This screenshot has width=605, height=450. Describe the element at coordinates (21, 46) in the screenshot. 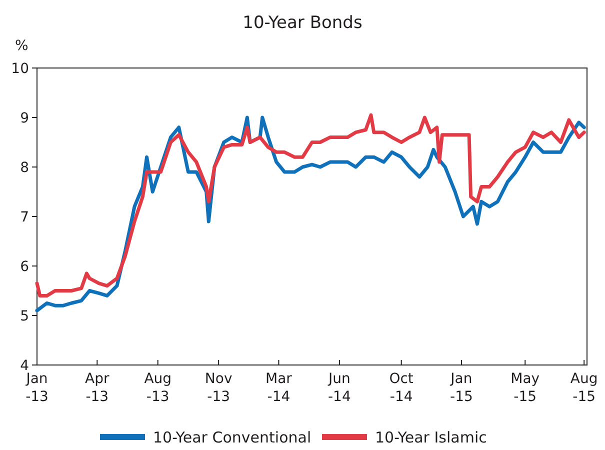

I see `y-axis-title: %` at that location.